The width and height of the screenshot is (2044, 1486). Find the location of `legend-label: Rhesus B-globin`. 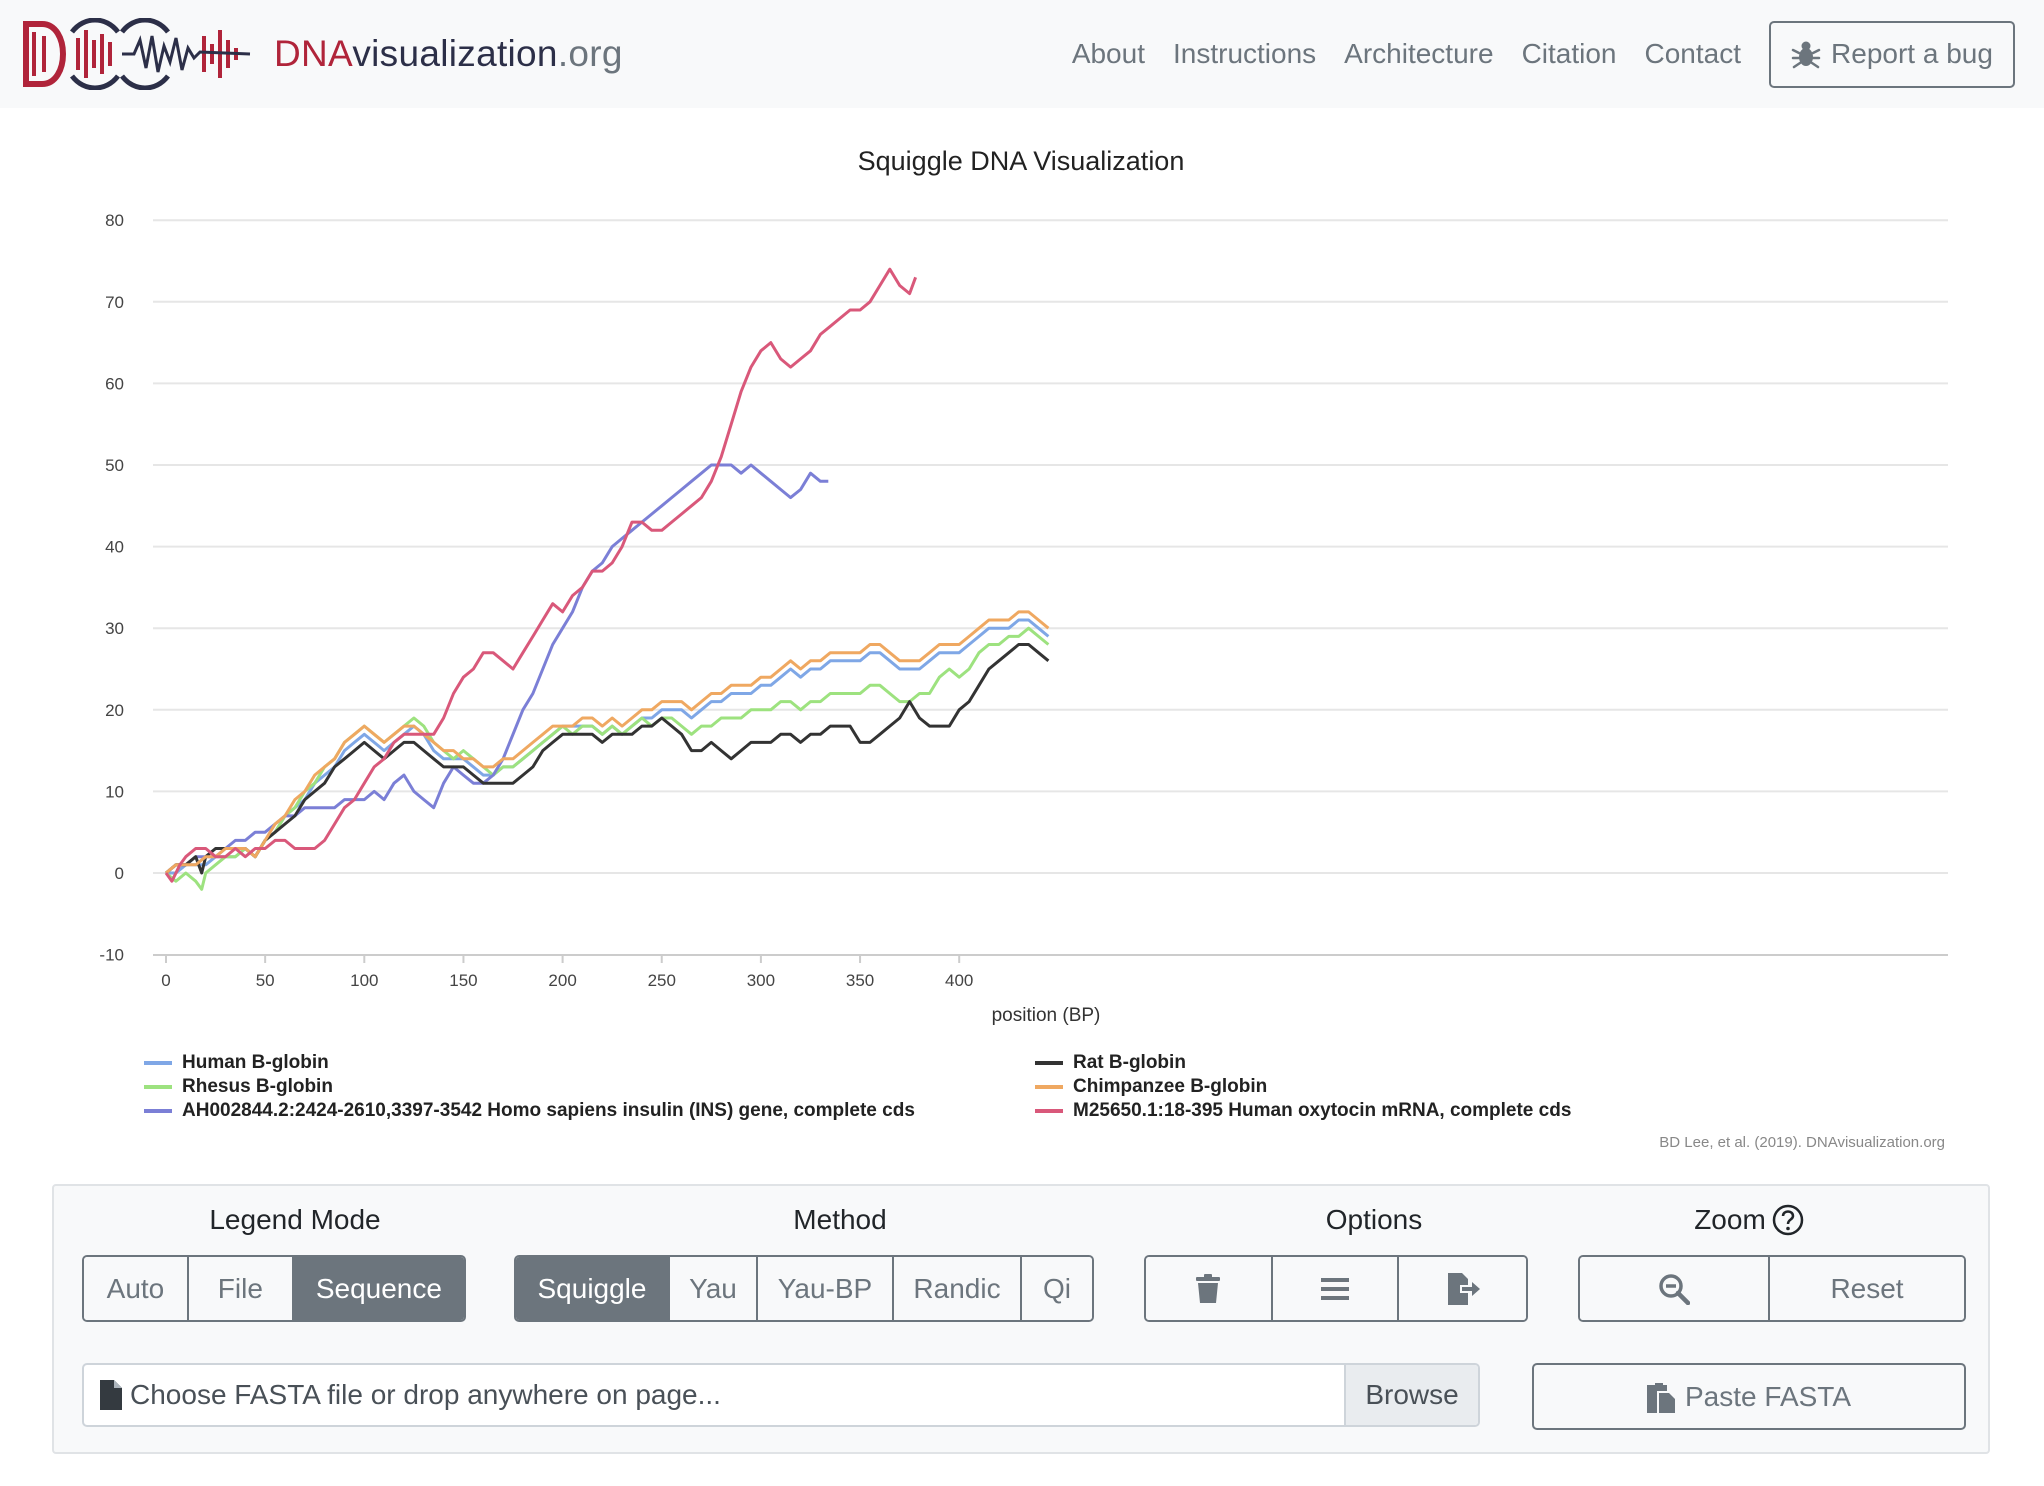

legend-label: Rhesus B-globin is located at coordinates (257, 1086).